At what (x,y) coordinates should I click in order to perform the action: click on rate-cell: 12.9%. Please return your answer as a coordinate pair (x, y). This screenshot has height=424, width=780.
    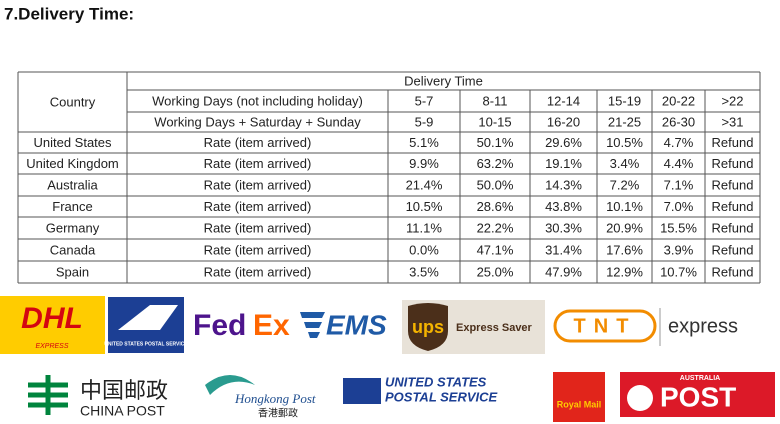
    Looking at the image, I should click on (624, 271).